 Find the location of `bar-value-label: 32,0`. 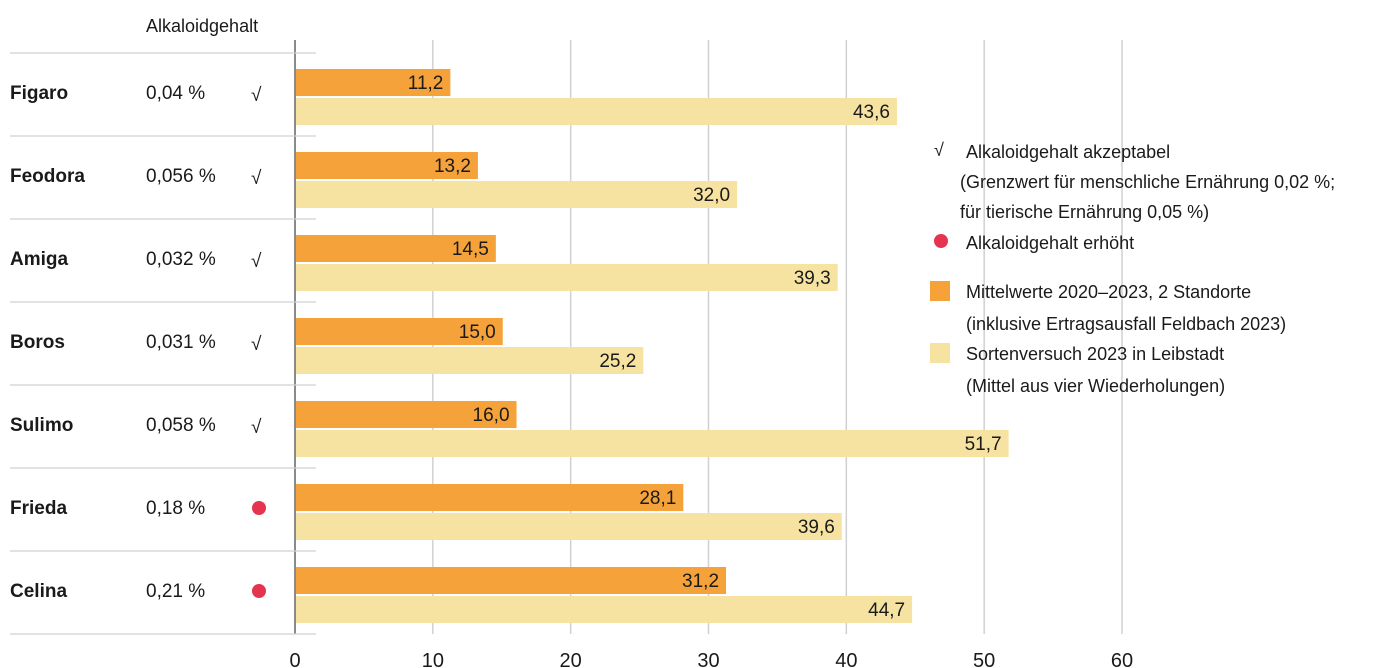

bar-value-label: 32,0 is located at coordinates (711, 195).